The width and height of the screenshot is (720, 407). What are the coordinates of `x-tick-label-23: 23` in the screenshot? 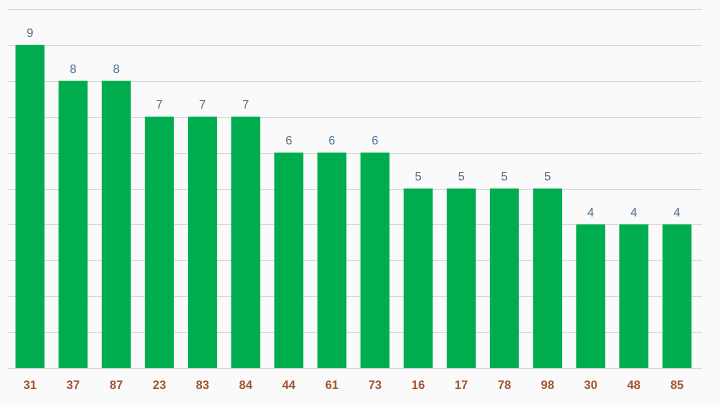 It's located at (160, 385).